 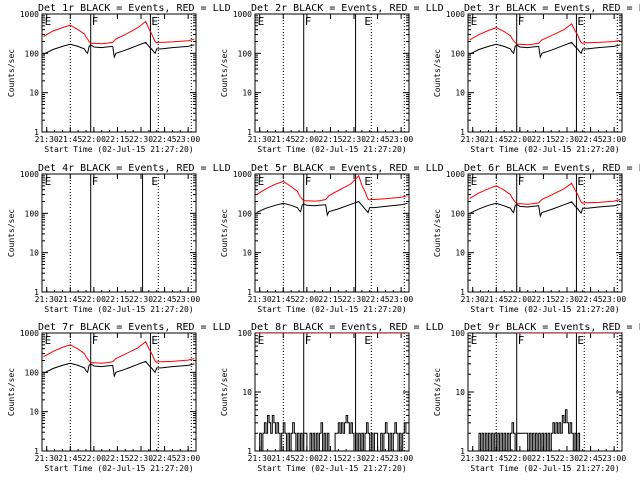 What do you see at coordinates (347, 8) in the screenshot?
I see `panel-title: Det 2r BLACK = Events, RED = LLD` at bounding box center [347, 8].